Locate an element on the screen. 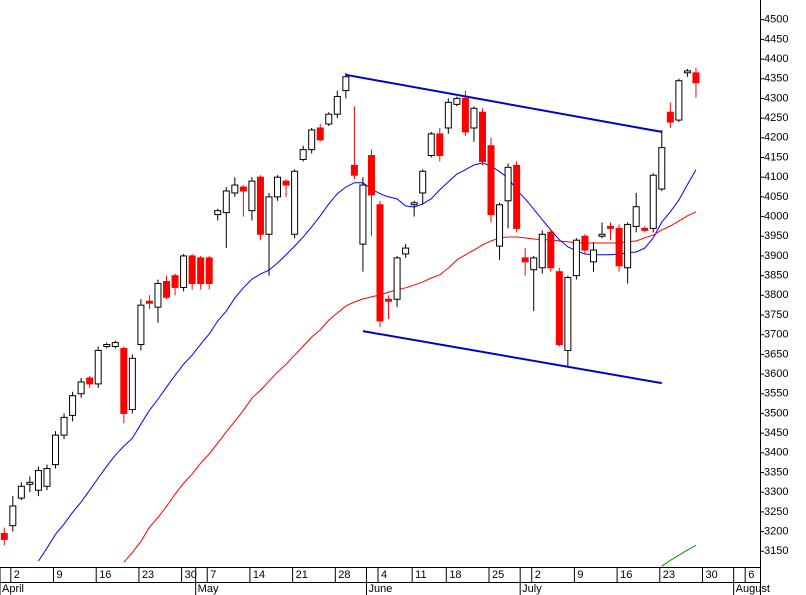 The width and height of the screenshot is (806, 595). trend-line is located at coordinates (503, 103).